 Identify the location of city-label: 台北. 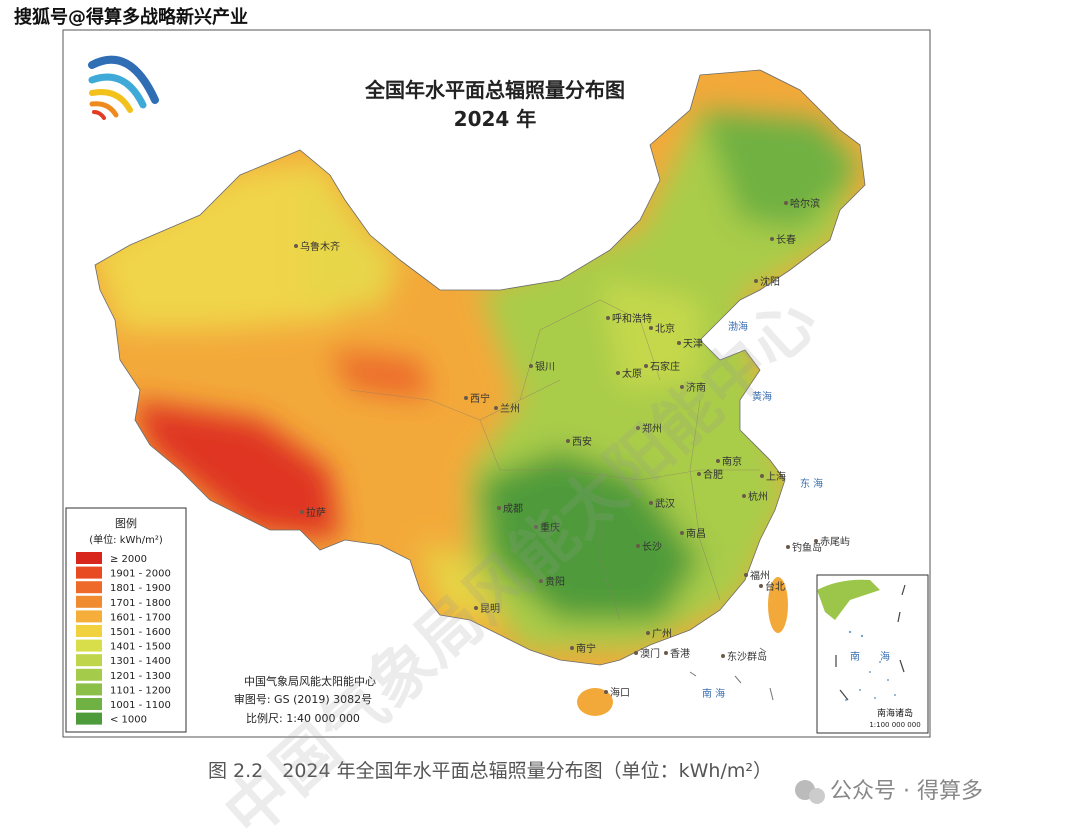
(775, 586).